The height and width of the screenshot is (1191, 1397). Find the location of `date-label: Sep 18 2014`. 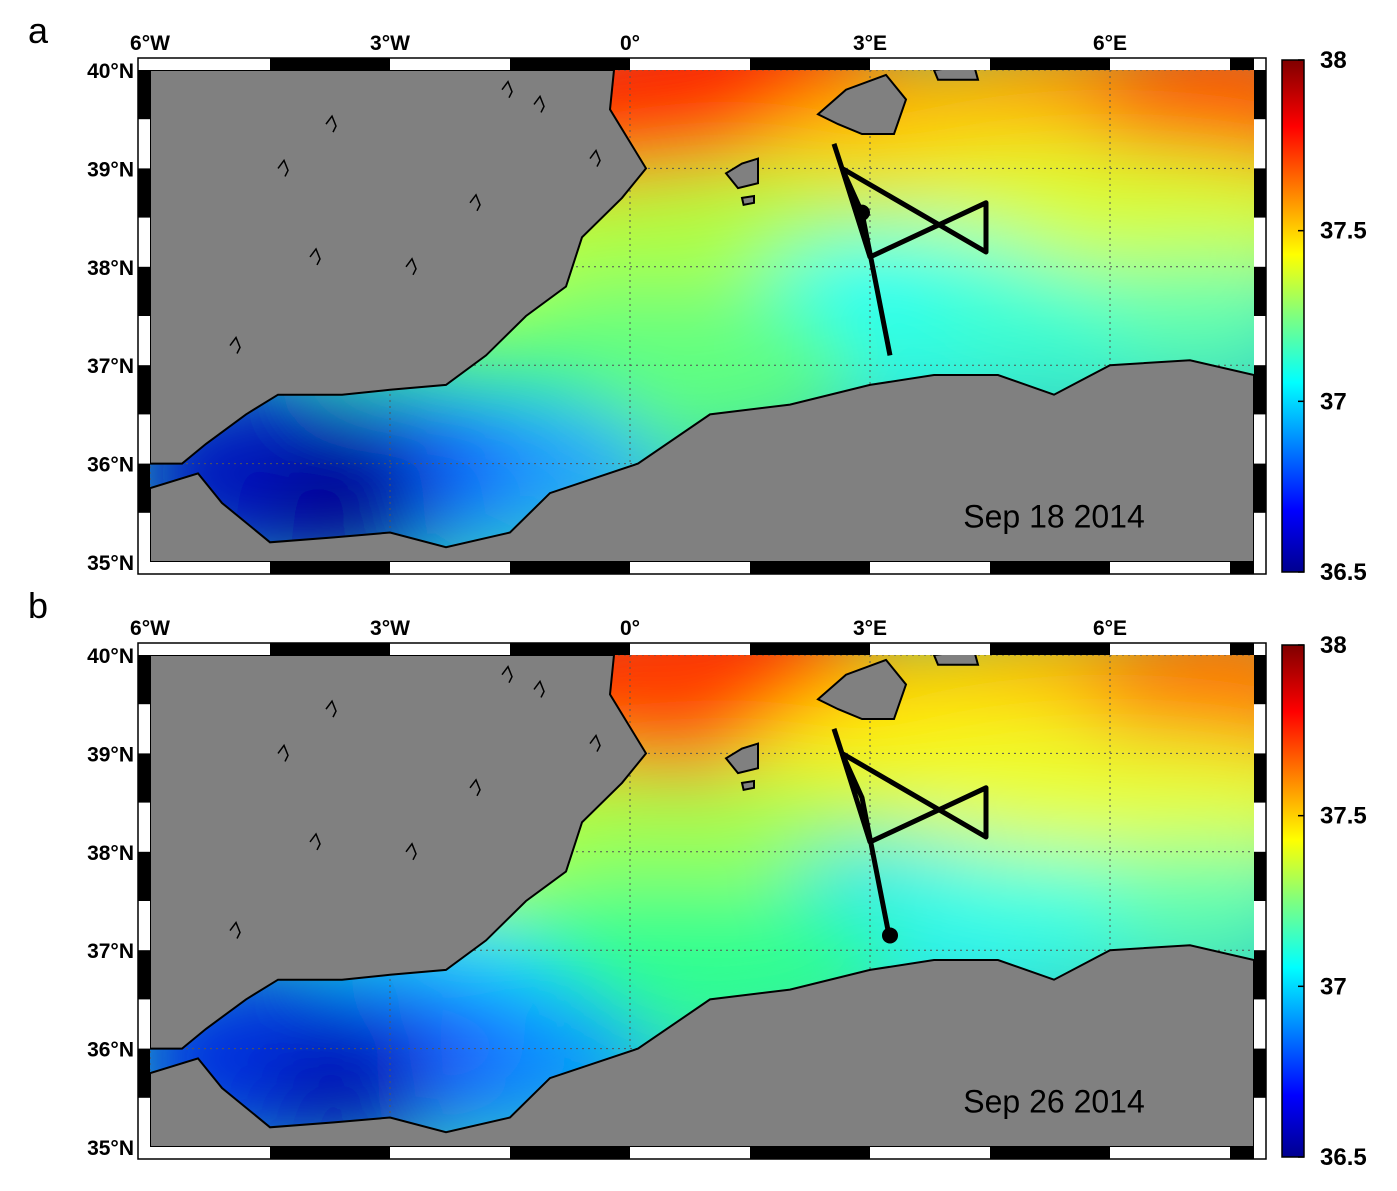

date-label: Sep 18 2014 is located at coordinates (1054, 517).